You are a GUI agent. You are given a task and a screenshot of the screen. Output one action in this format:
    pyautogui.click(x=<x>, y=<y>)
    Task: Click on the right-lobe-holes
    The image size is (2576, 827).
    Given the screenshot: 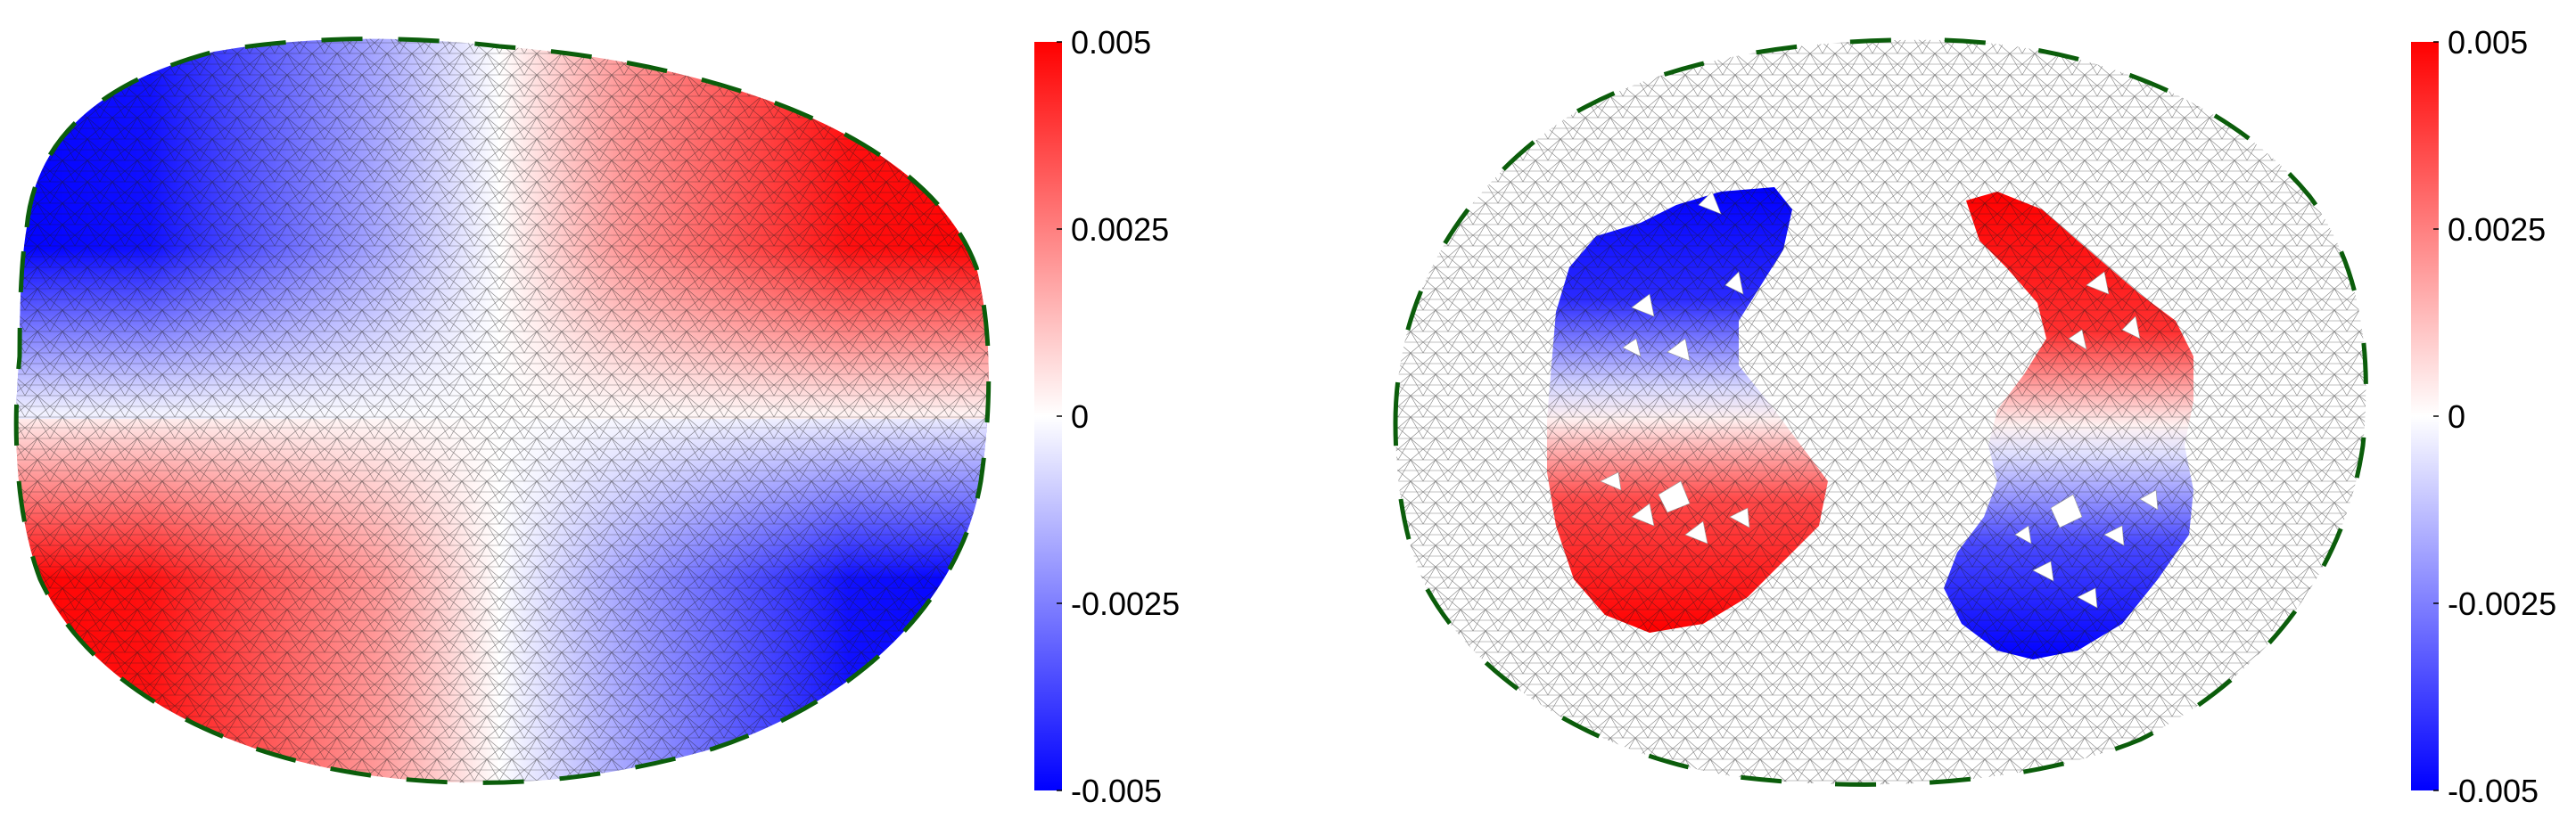 What is the action you would take?
    pyautogui.click(x=2086, y=440)
    